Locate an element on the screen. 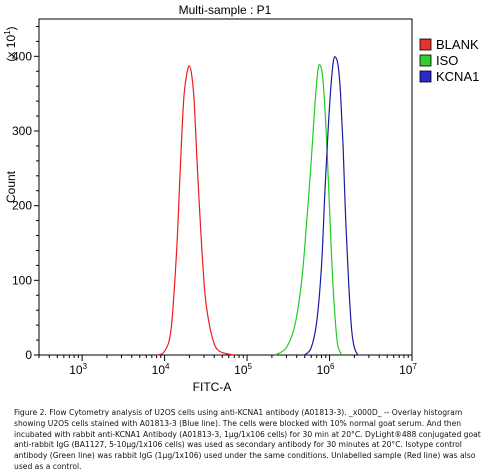  legend-label-kcna1: KCNA1 is located at coordinates (457, 76).